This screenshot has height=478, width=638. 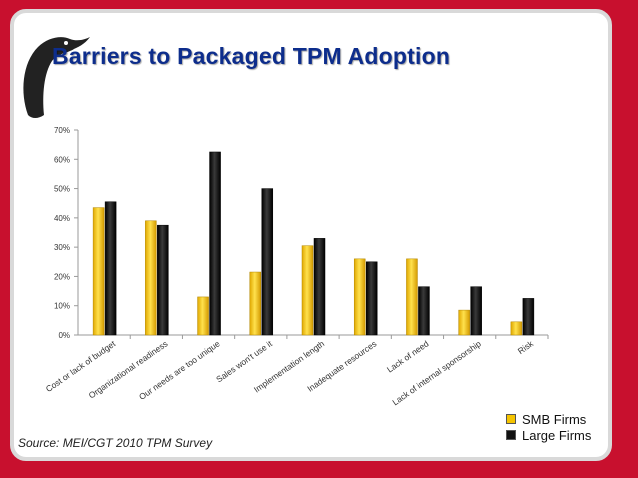 I want to click on y-tick-label: 50%, so click(x=62, y=189).